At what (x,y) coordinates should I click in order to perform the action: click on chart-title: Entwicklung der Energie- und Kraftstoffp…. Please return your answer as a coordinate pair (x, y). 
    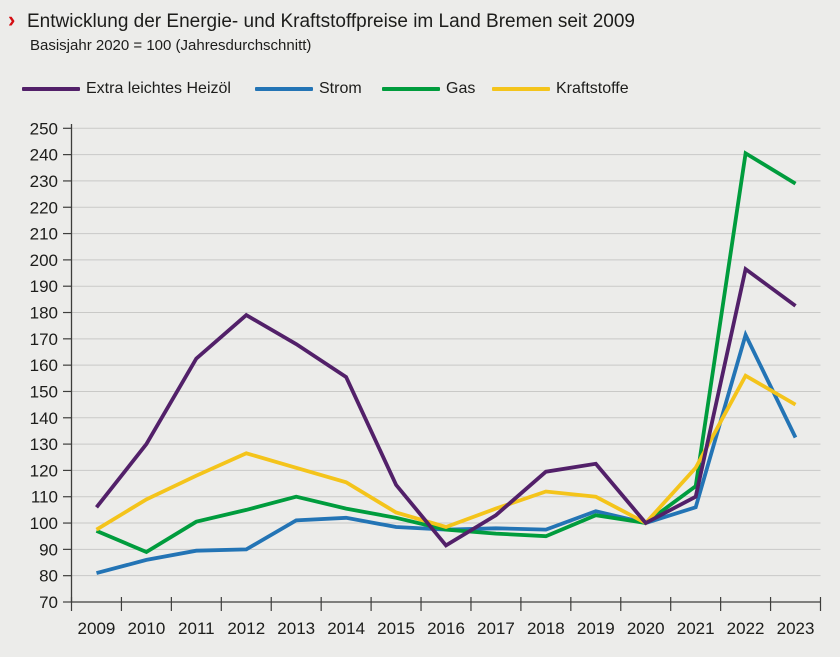
    Looking at the image, I should click on (331, 21).